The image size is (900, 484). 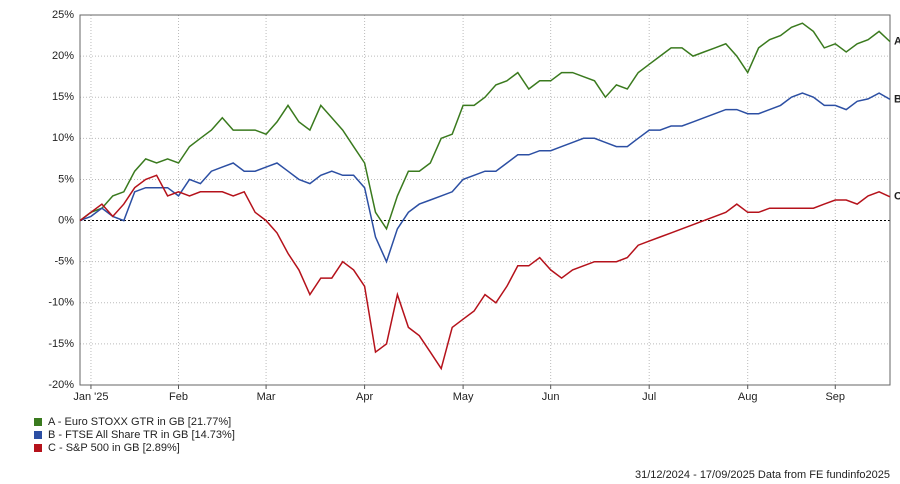 I want to click on x-tick-label: Jul, so click(x=649, y=397).